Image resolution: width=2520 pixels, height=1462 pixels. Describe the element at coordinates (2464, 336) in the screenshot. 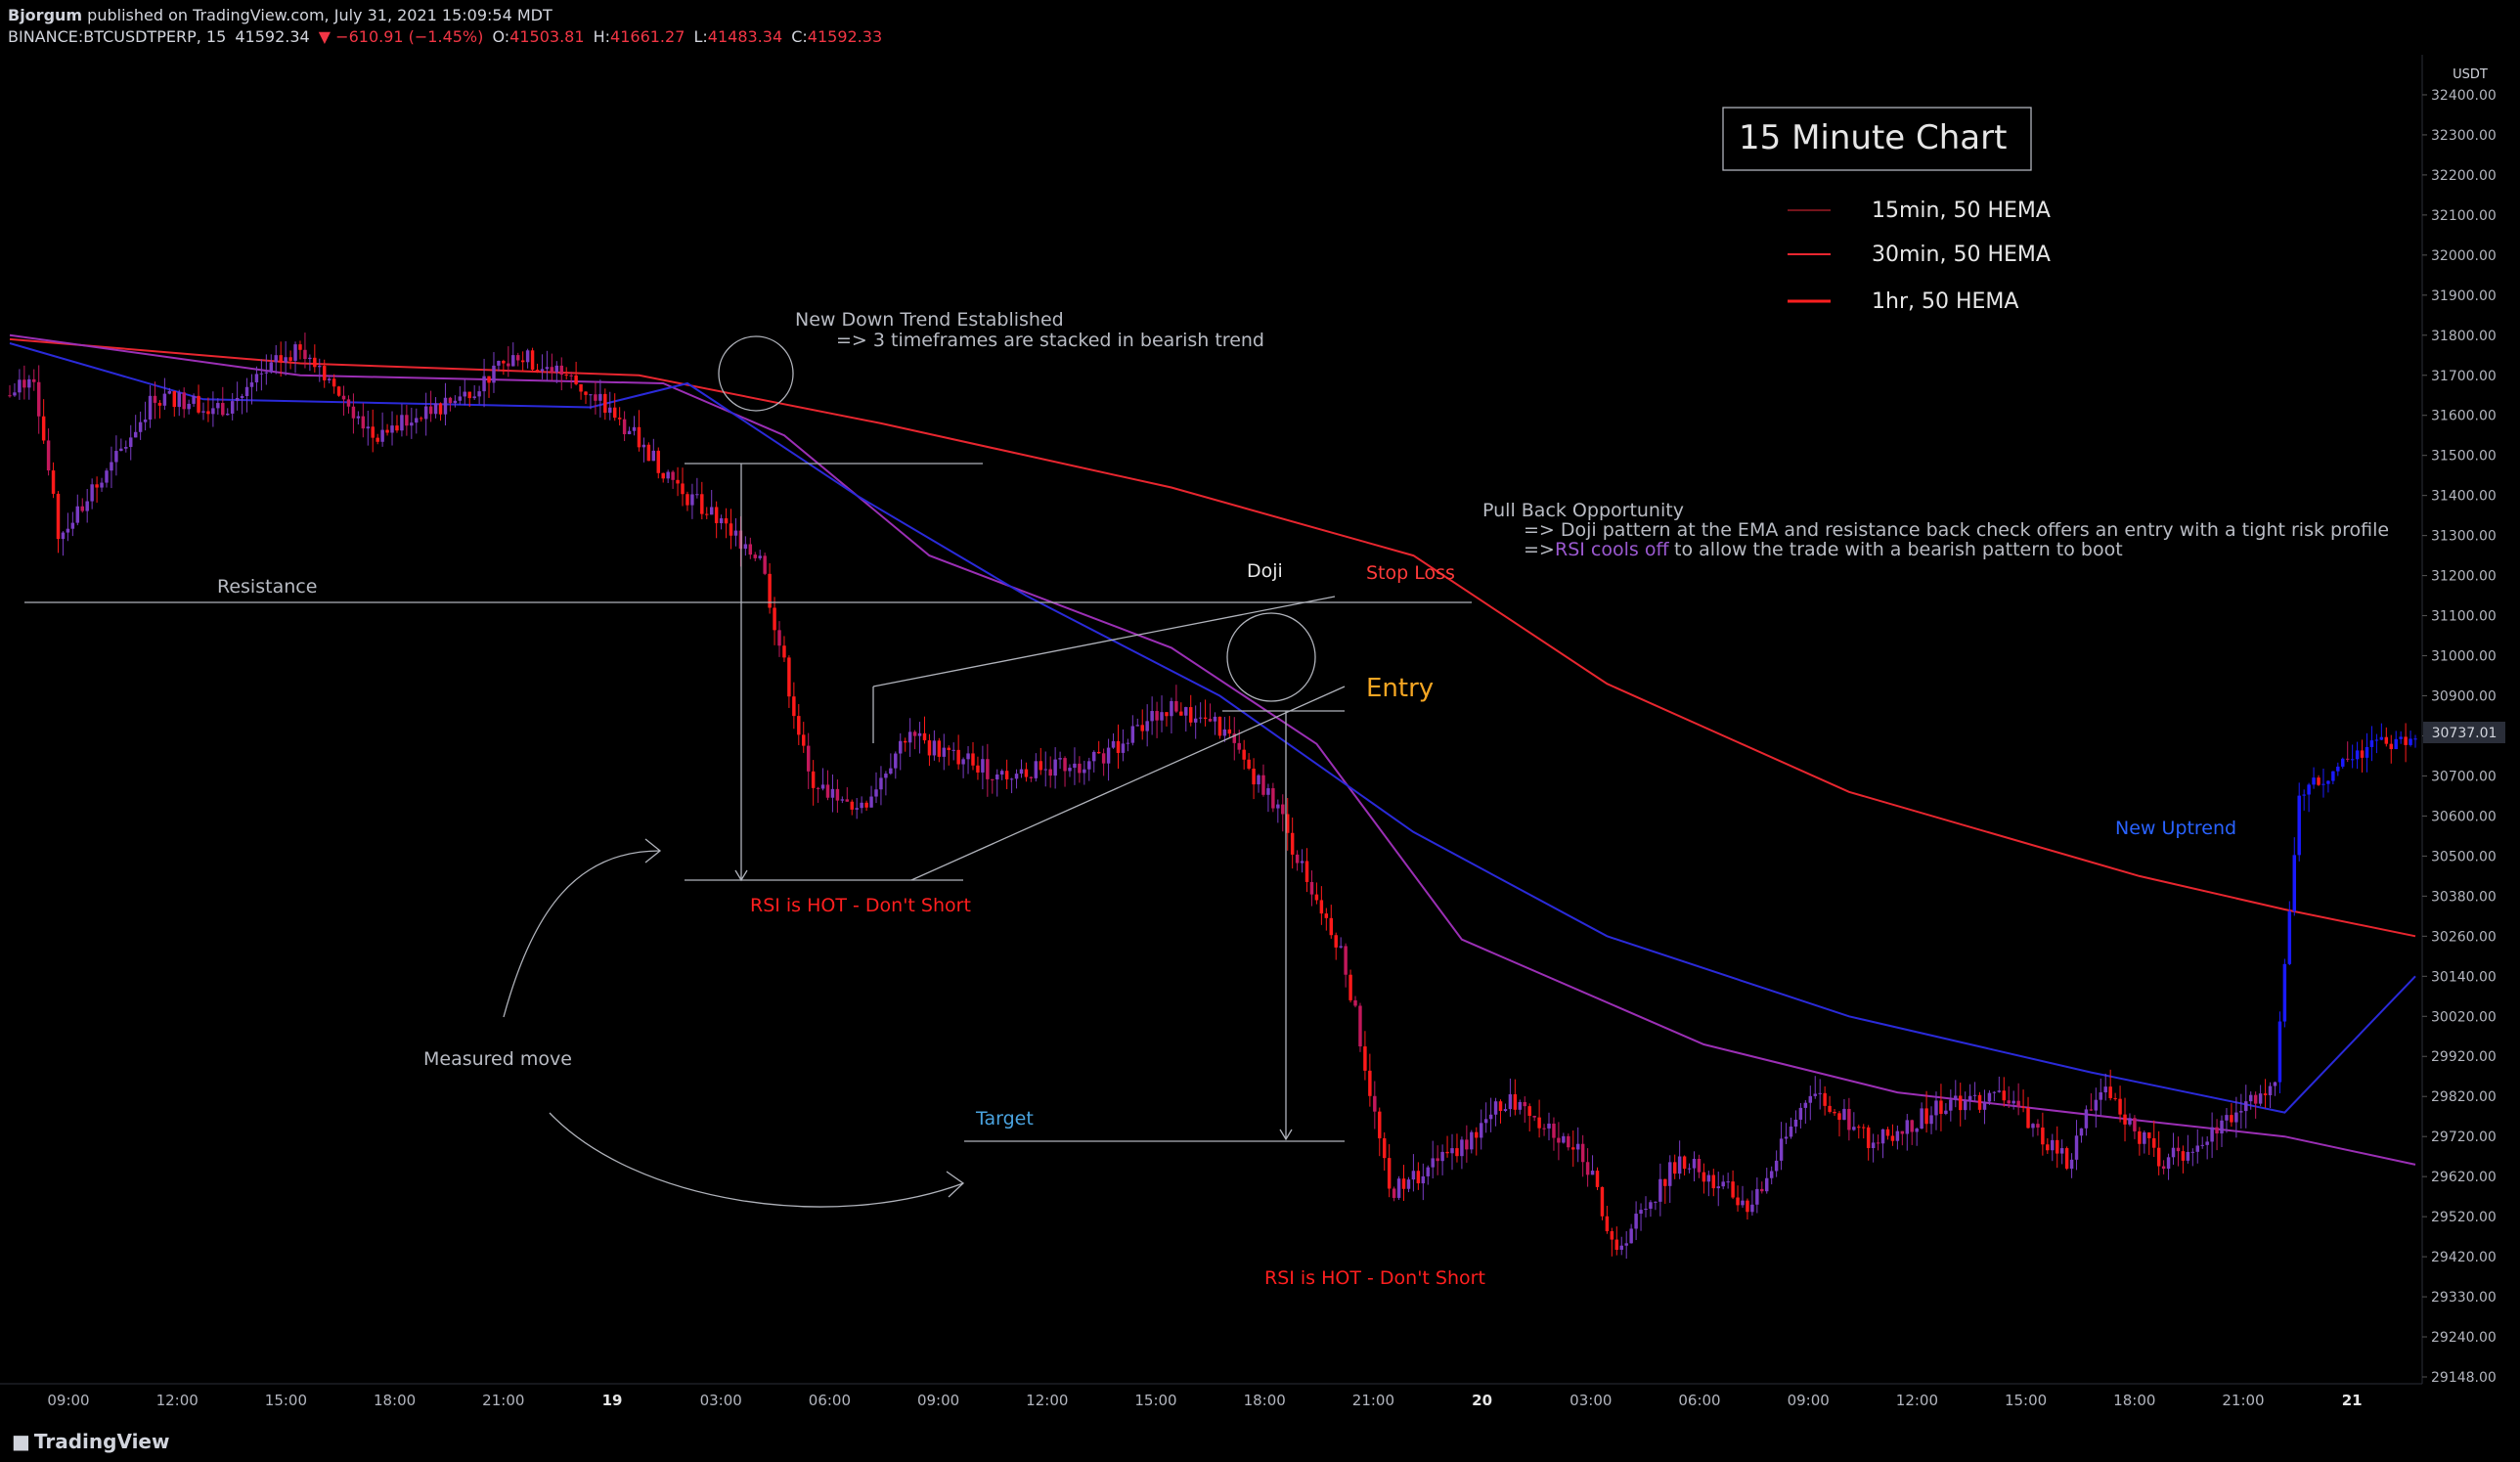

I see `price-tick-label: 31800.00` at that location.